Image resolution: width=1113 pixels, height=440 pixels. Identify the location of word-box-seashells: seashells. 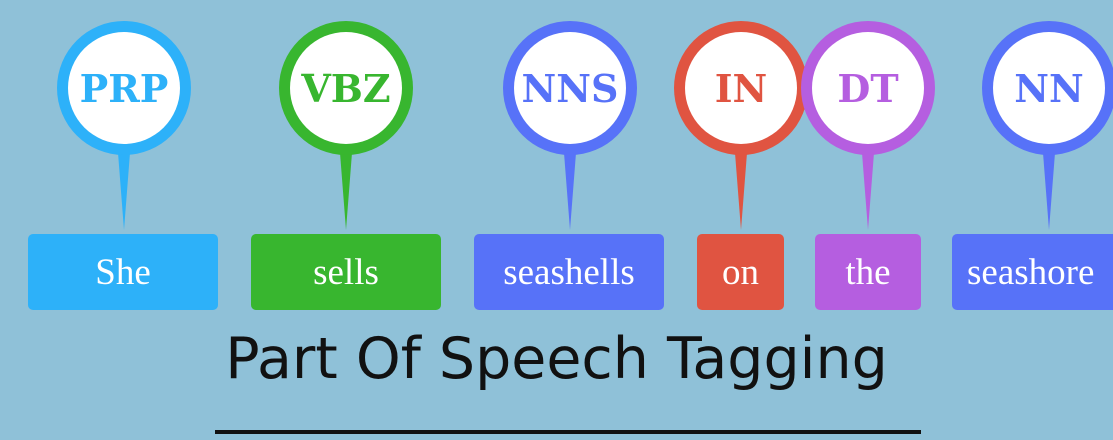
(569, 272).